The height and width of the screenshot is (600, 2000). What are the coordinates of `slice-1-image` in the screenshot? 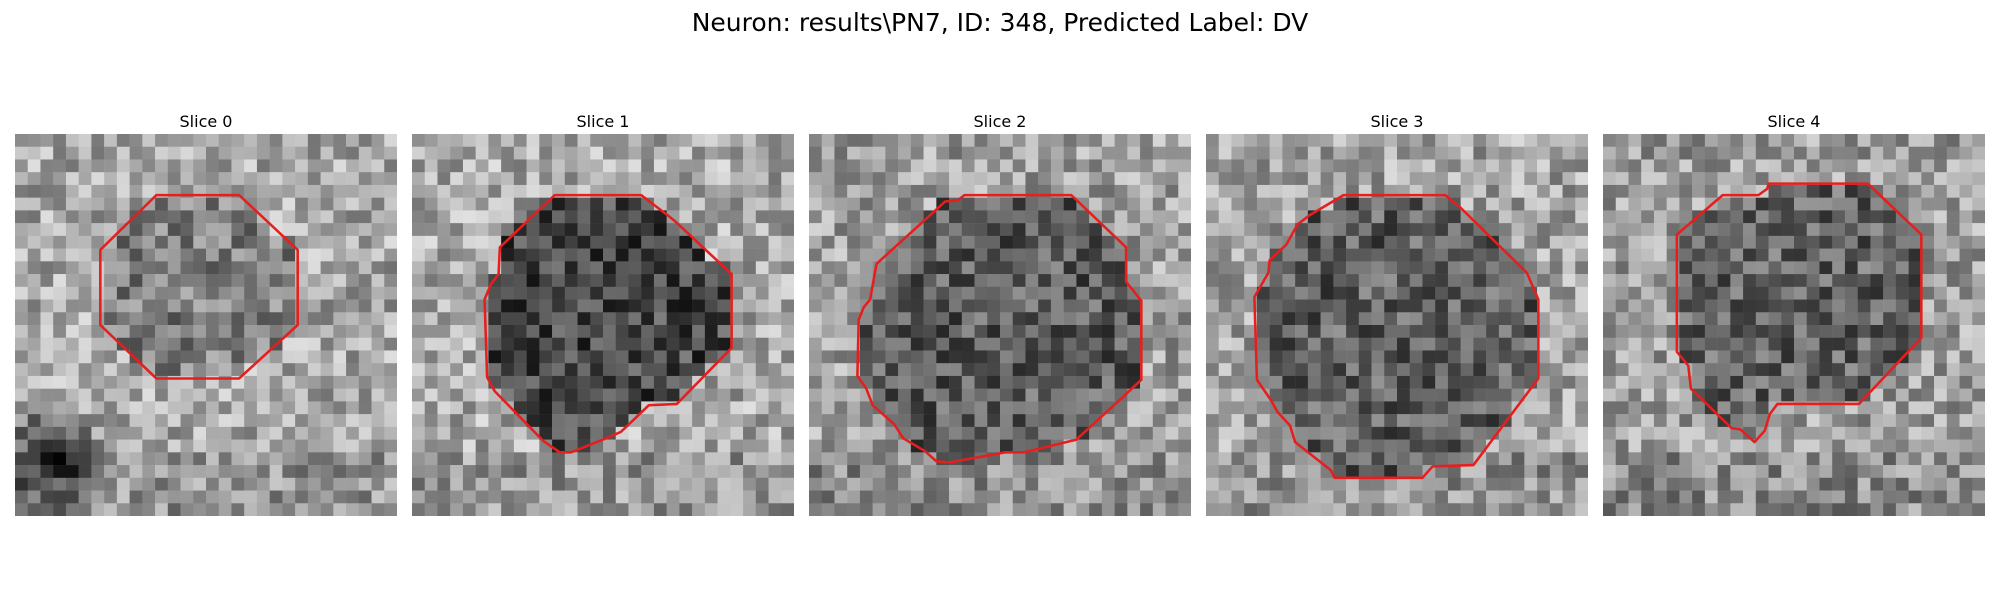 It's located at (603, 325).